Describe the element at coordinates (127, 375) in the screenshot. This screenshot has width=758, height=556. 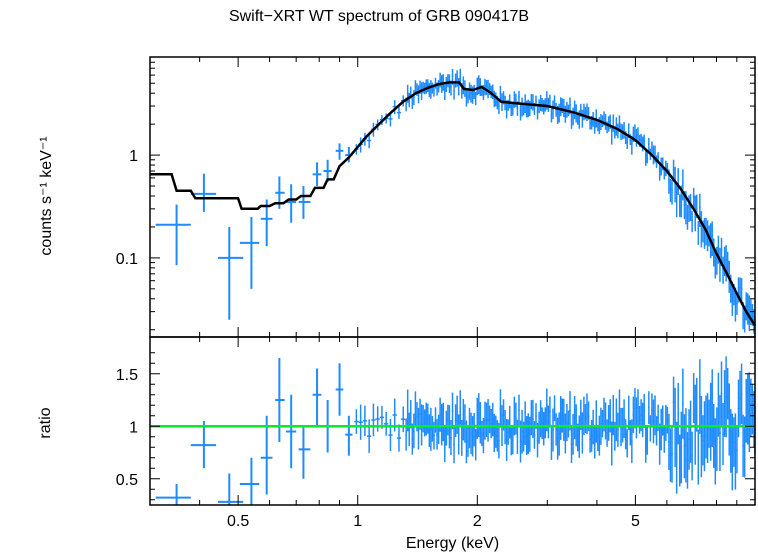
I see `lower-y-tick-label: 1.5` at that location.